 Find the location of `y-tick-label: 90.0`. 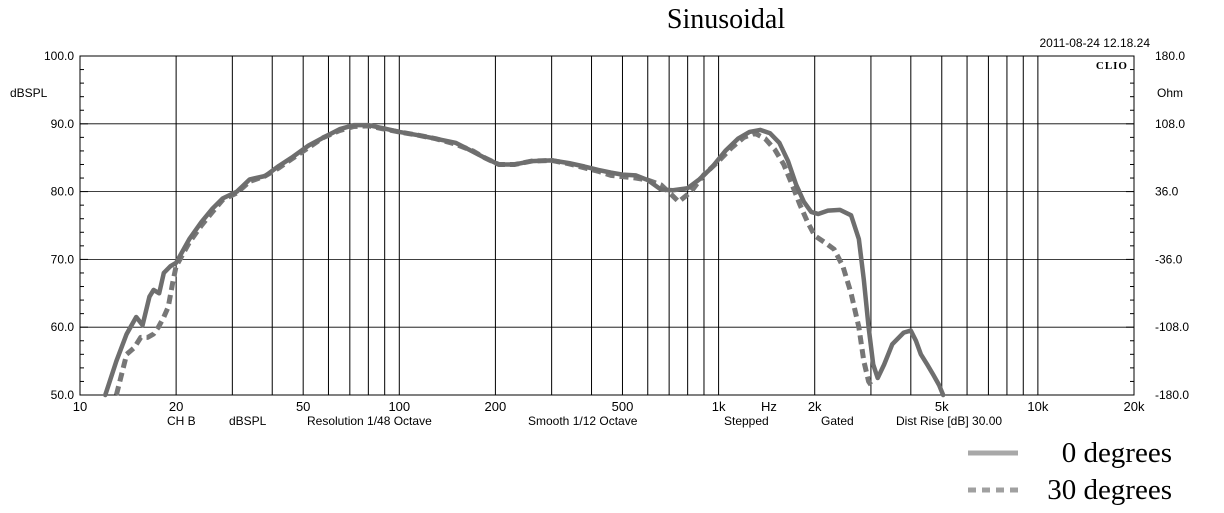

y-tick-label: 90.0 is located at coordinates (63, 124).